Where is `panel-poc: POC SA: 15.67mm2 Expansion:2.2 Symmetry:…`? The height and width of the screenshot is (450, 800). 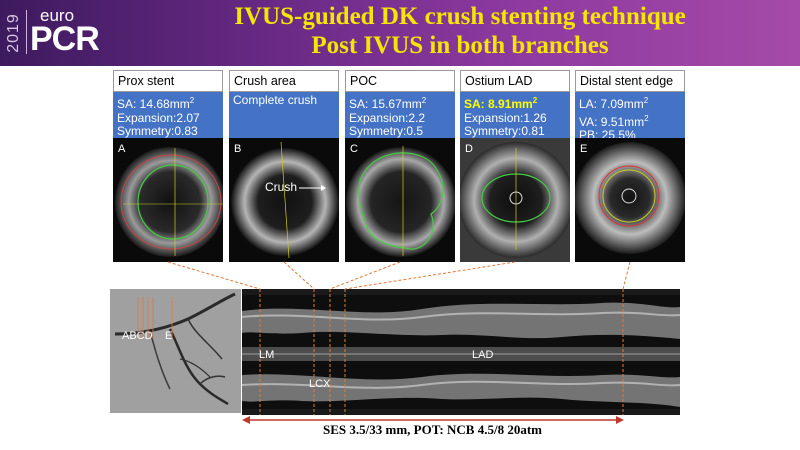
panel-poc: POC SA: 15.67mm2 Expansion:2.2 Symmetry:… is located at coordinates (400, 166).